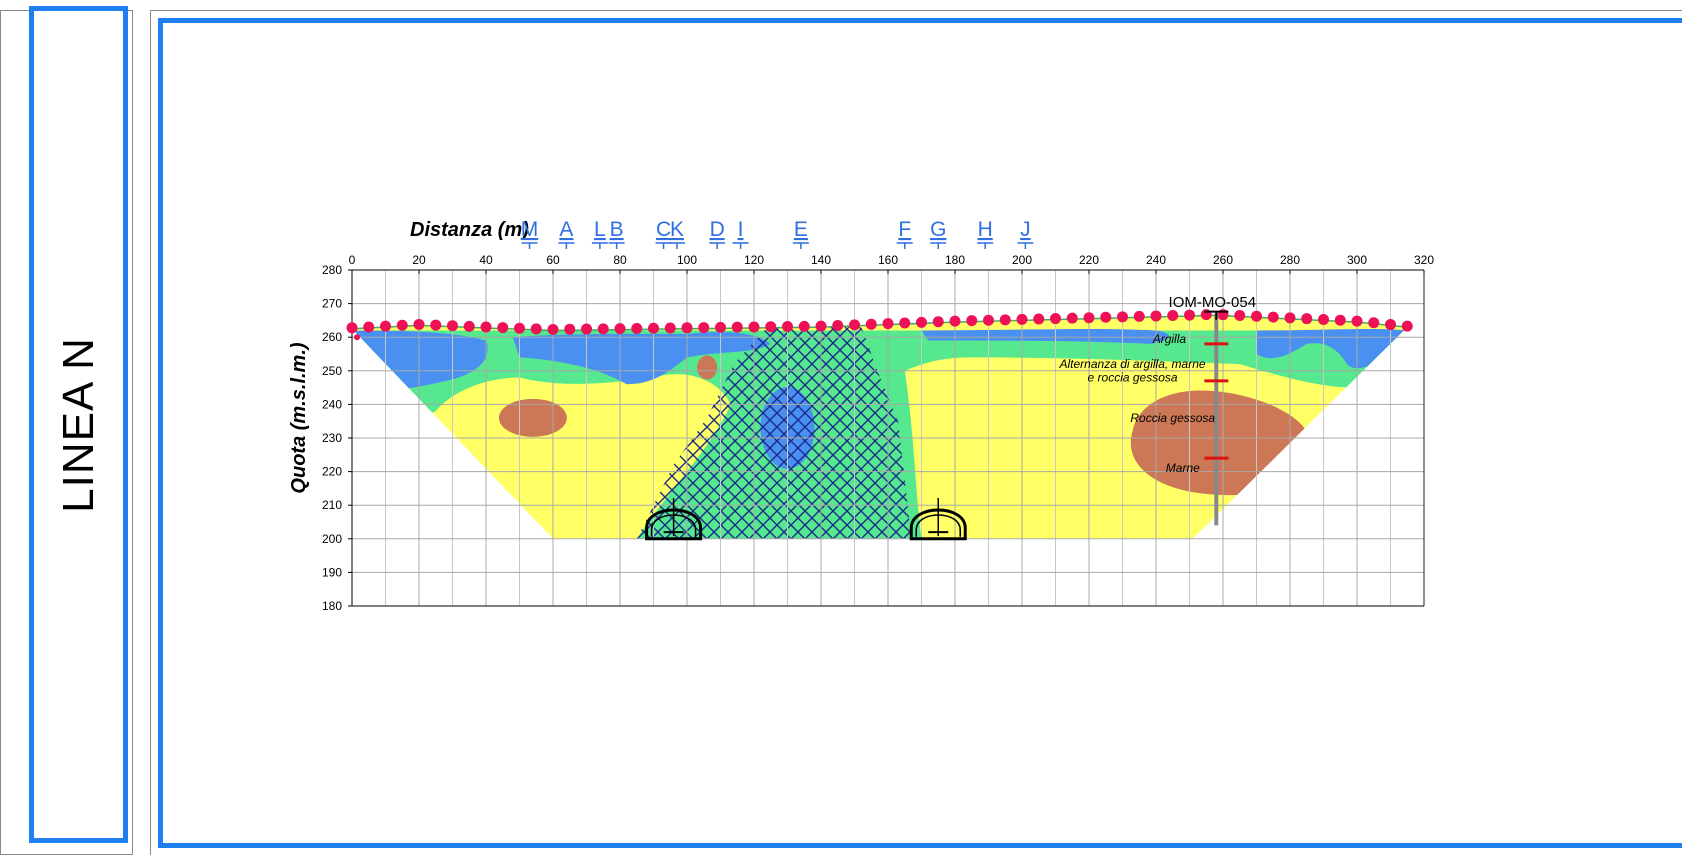 The width and height of the screenshot is (1682, 855). I want to click on profile-marker-h: H, so click(985, 229).